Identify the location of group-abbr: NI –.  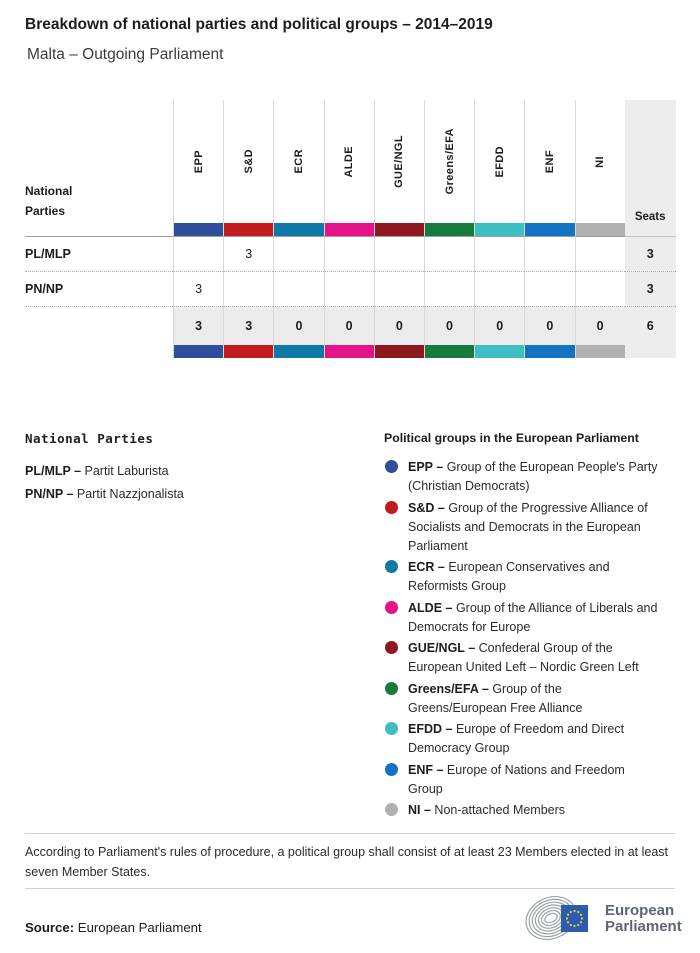
(419, 810).